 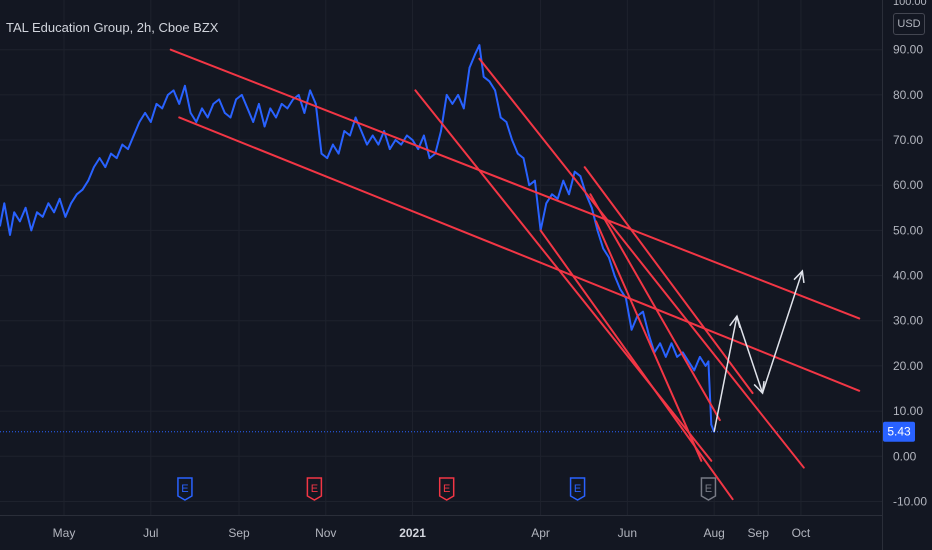 What do you see at coordinates (908, 185) in the screenshot?
I see `y-tick-label-7: 60.00` at bounding box center [908, 185].